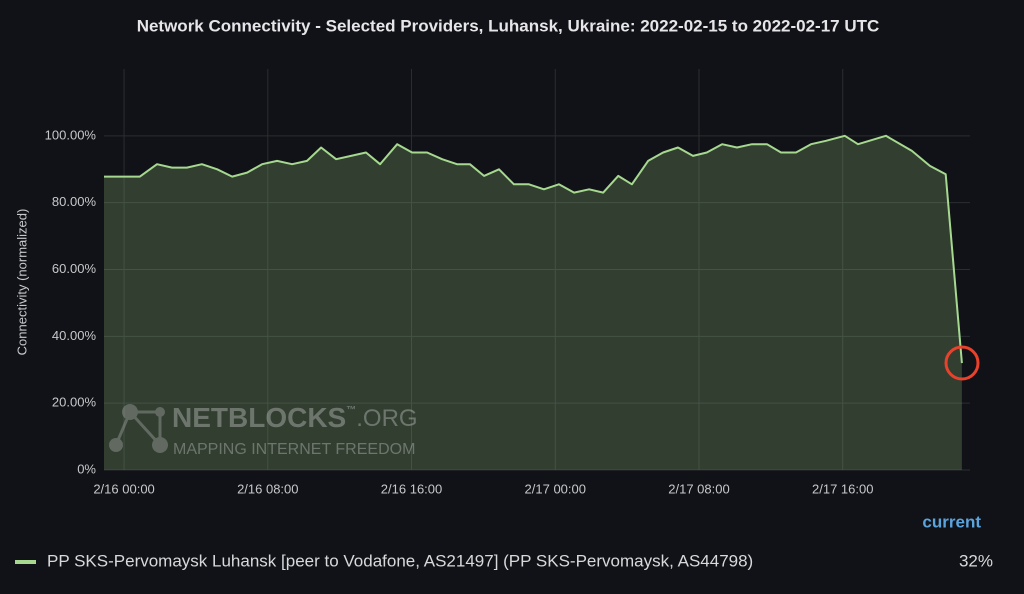  I want to click on watermark-tagline: MAPPING INTERNET FREEDOM, so click(294, 449).